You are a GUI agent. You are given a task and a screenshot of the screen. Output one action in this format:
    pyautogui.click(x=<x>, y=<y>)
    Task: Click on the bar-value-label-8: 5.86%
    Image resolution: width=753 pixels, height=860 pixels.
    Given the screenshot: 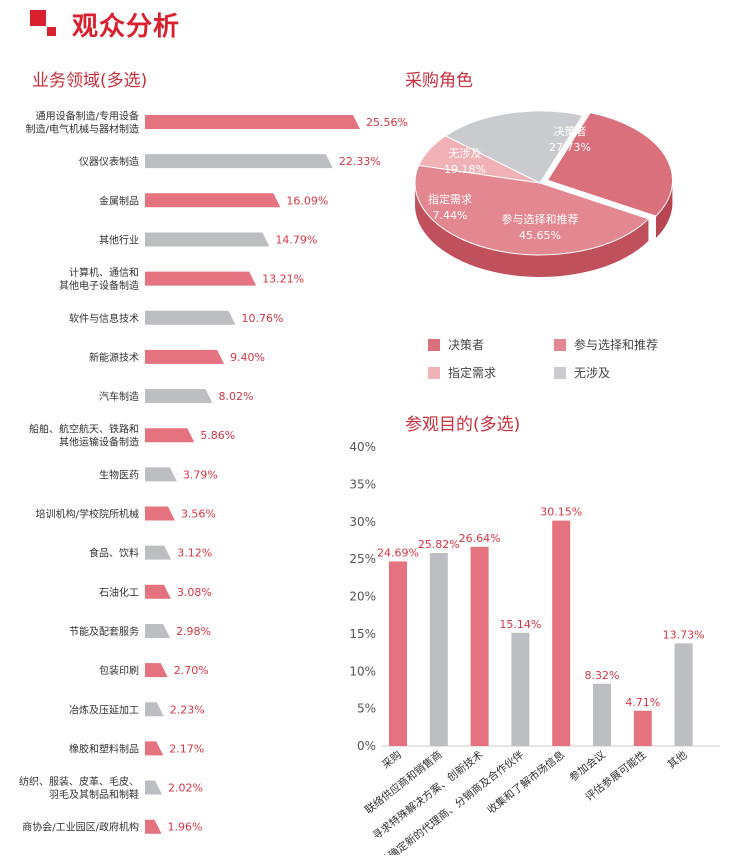 What is the action you would take?
    pyautogui.click(x=217, y=435)
    